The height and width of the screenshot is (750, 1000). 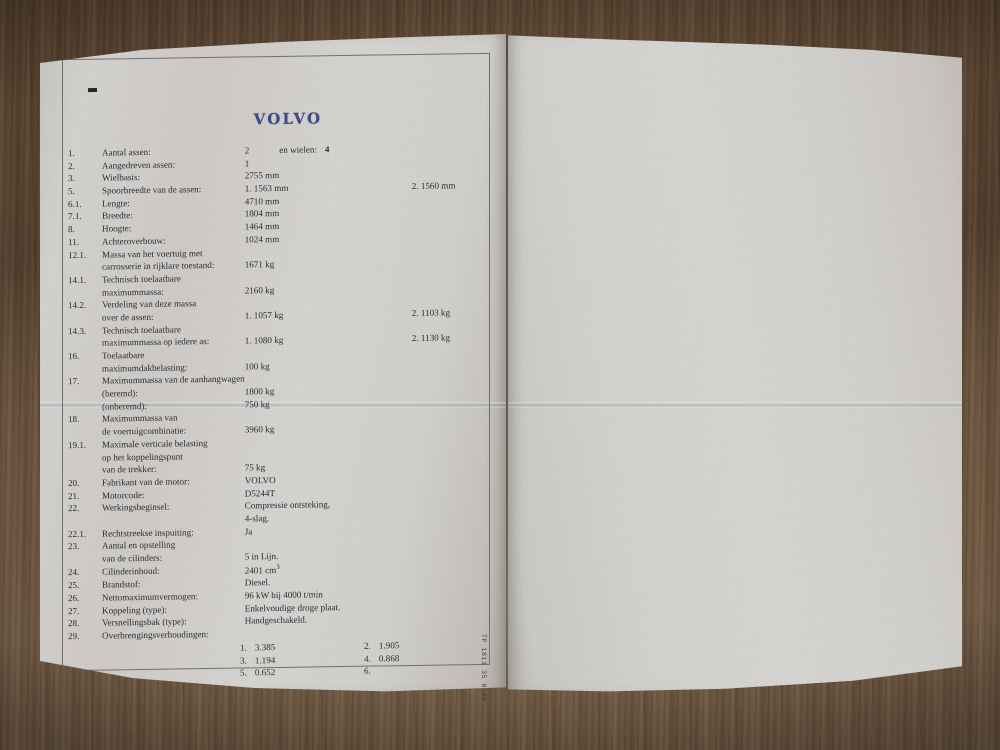 What do you see at coordinates (367, 670) in the screenshot?
I see `gear-ratio-right: 6.` at bounding box center [367, 670].